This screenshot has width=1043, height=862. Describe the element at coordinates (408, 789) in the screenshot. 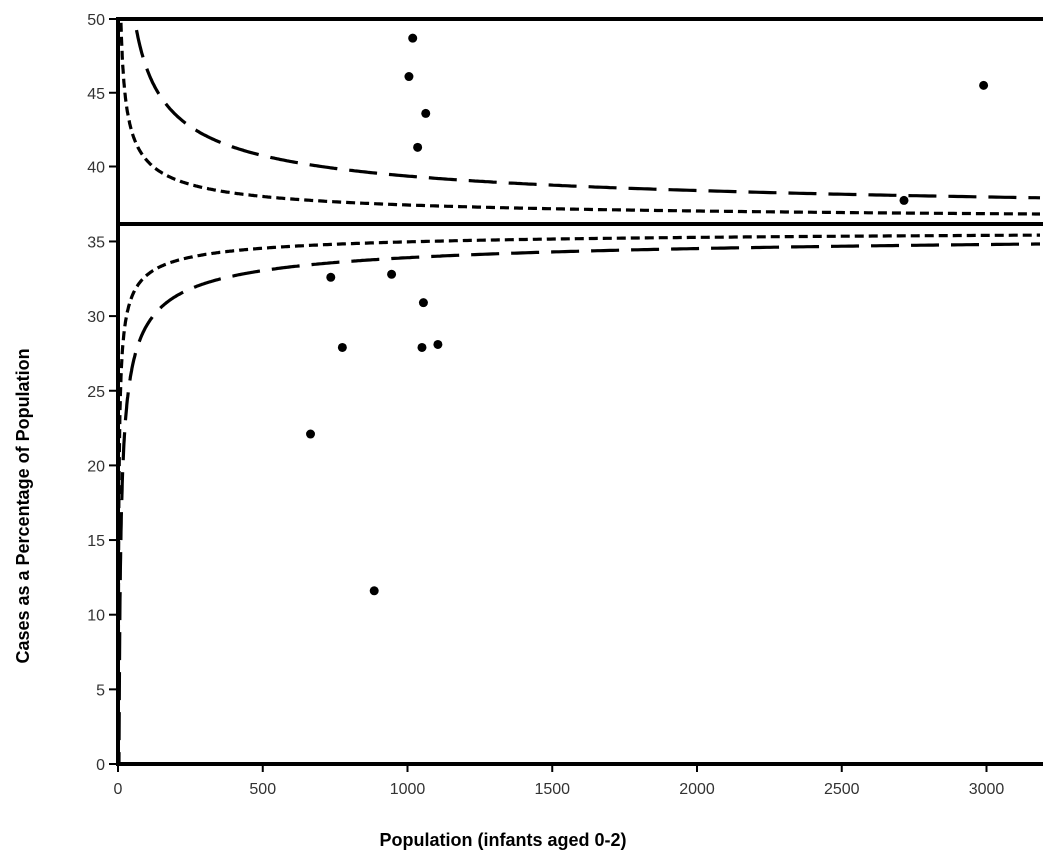

I see `x-tick-label: 1000` at that location.